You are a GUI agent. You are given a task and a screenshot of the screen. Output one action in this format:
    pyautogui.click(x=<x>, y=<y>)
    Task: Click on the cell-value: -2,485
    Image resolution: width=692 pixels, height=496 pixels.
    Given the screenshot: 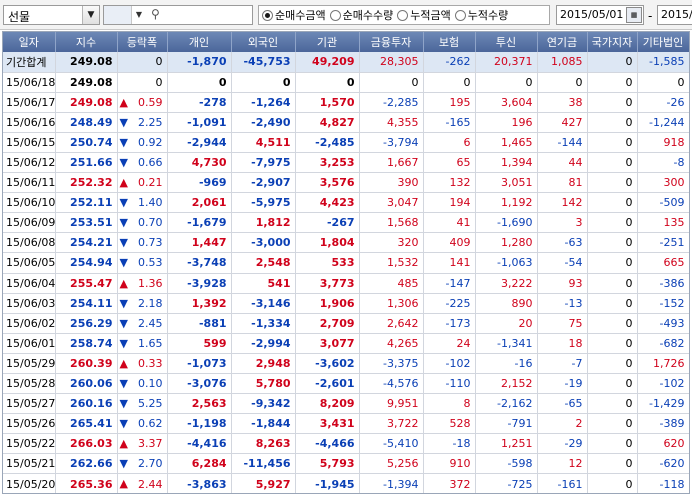 What is the action you would take?
    pyautogui.click(x=335, y=142)
    